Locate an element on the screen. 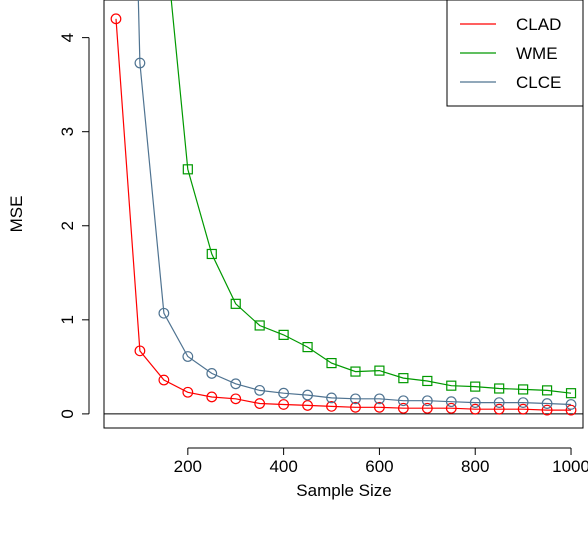 The image size is (588, 536). legend-label-wme: WME is located at coordinates (537, 53).